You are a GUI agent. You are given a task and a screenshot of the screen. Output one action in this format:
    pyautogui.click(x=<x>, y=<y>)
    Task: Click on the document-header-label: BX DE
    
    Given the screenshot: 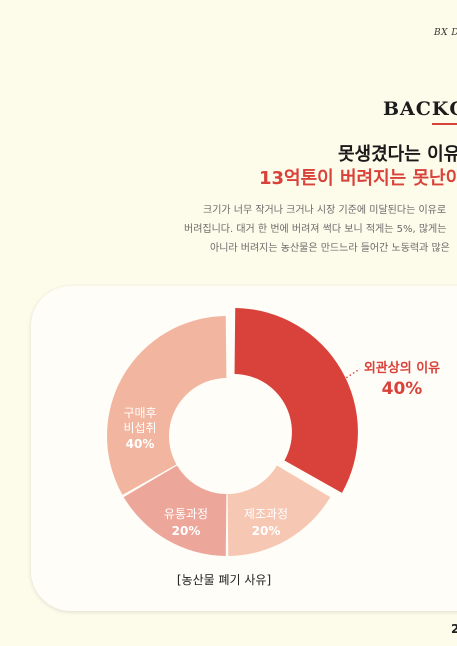 What is the action you would take?
    pyautogui.click(x=445, y=33)
    